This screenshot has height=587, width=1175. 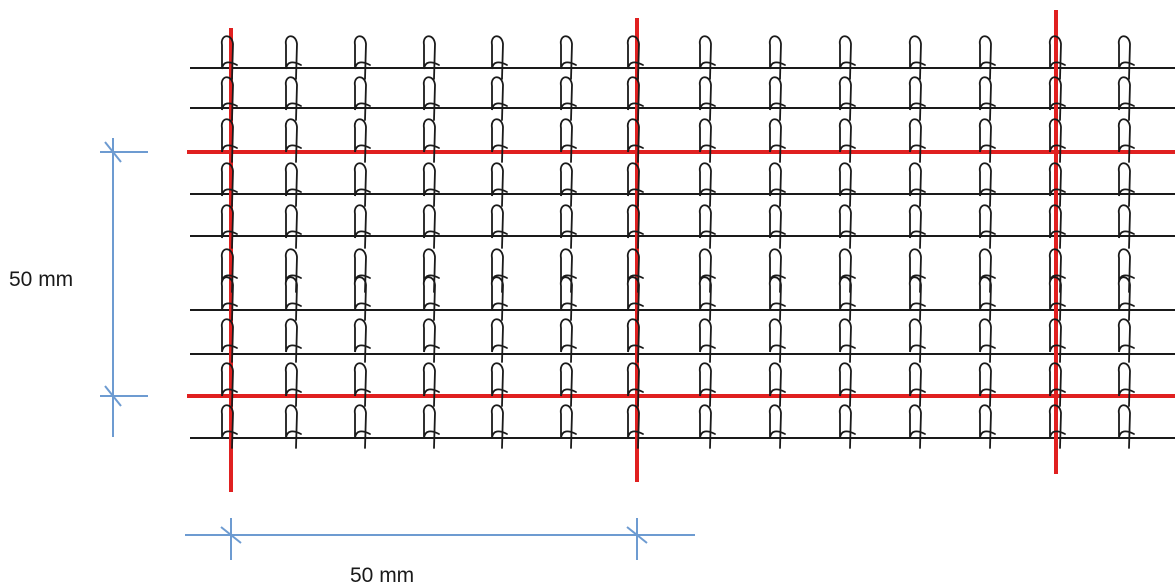 What do you see at coordinates (637, 535) in the screenshot?
I see `horizontal-dimension-tick-right` at bounding box center [637, 535].